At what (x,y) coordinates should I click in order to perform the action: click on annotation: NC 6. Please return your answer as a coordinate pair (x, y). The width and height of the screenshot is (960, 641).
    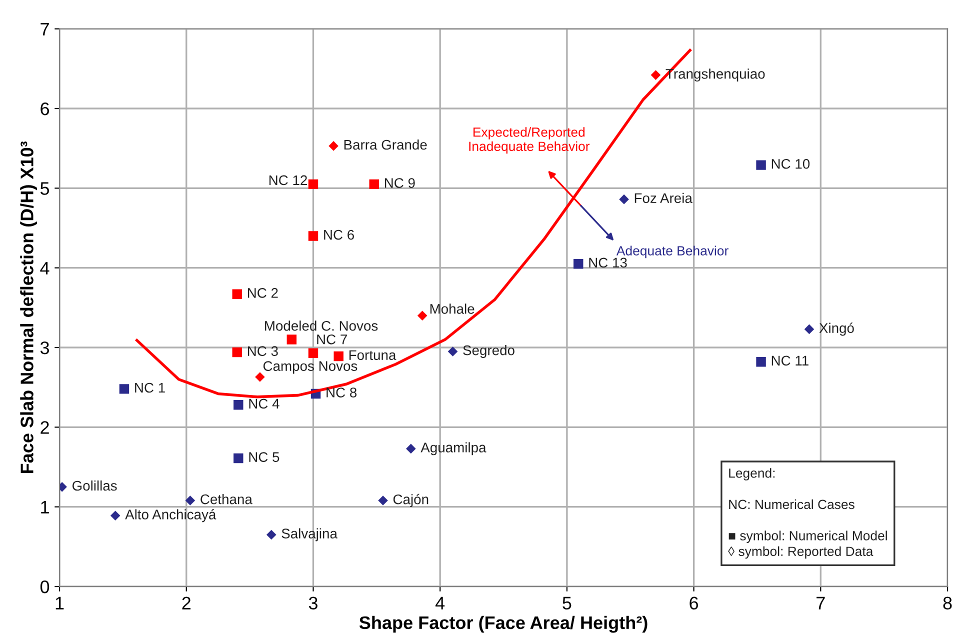
    Looking at the image, I should click on (339, 235).